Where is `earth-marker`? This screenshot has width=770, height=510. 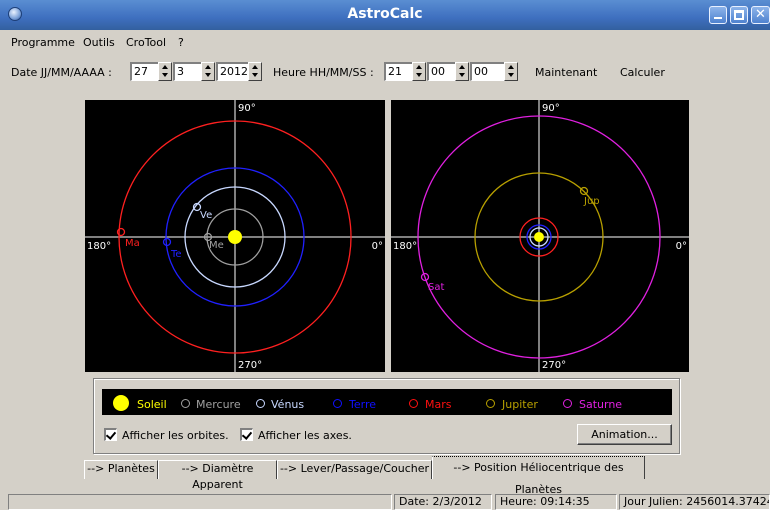
earth-marker is located at coordinates (167, 242).